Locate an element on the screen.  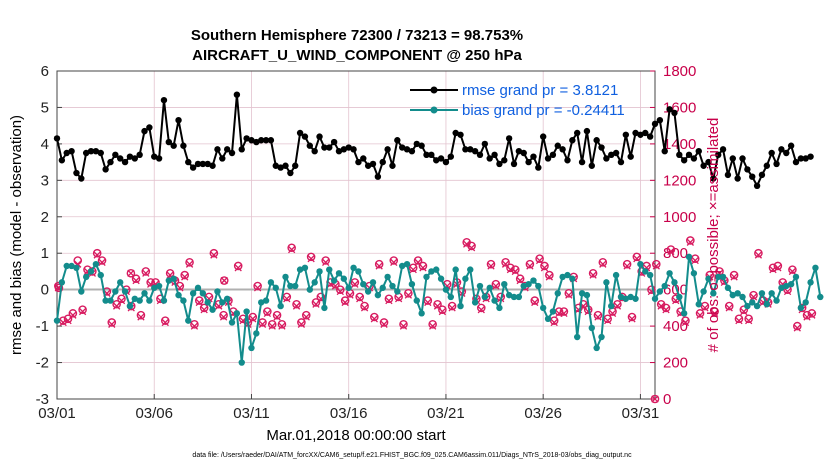
y-right-tick-label: 1200 is located at coordinates (679, 180).